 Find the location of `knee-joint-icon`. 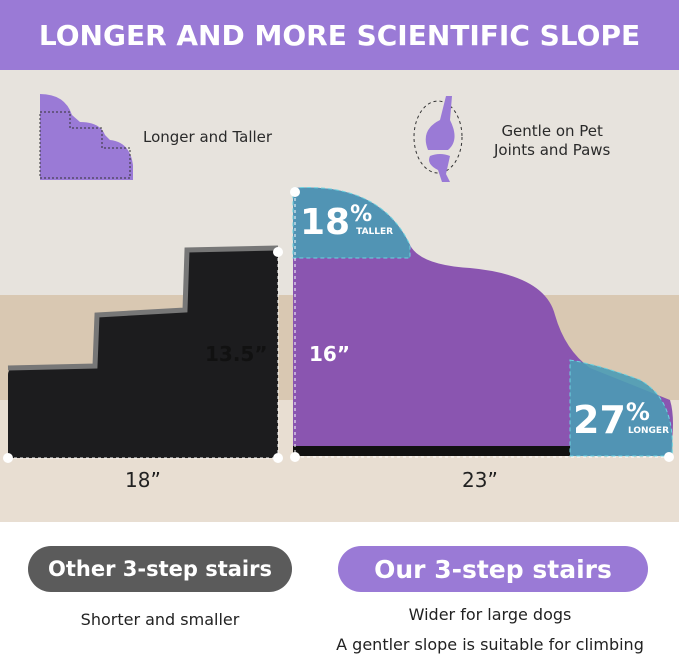

knee-joint-icon is located at coordinates (438, 139).